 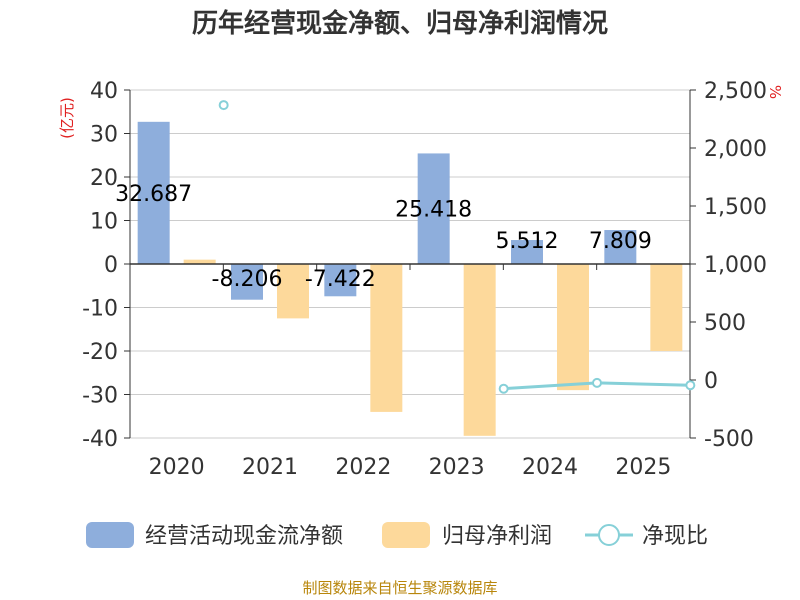 What do you see at coordinates (244, 536) in the screenshot?
I see `legend-label: 经营活动现金流净额` at bounding box center [244, 536].